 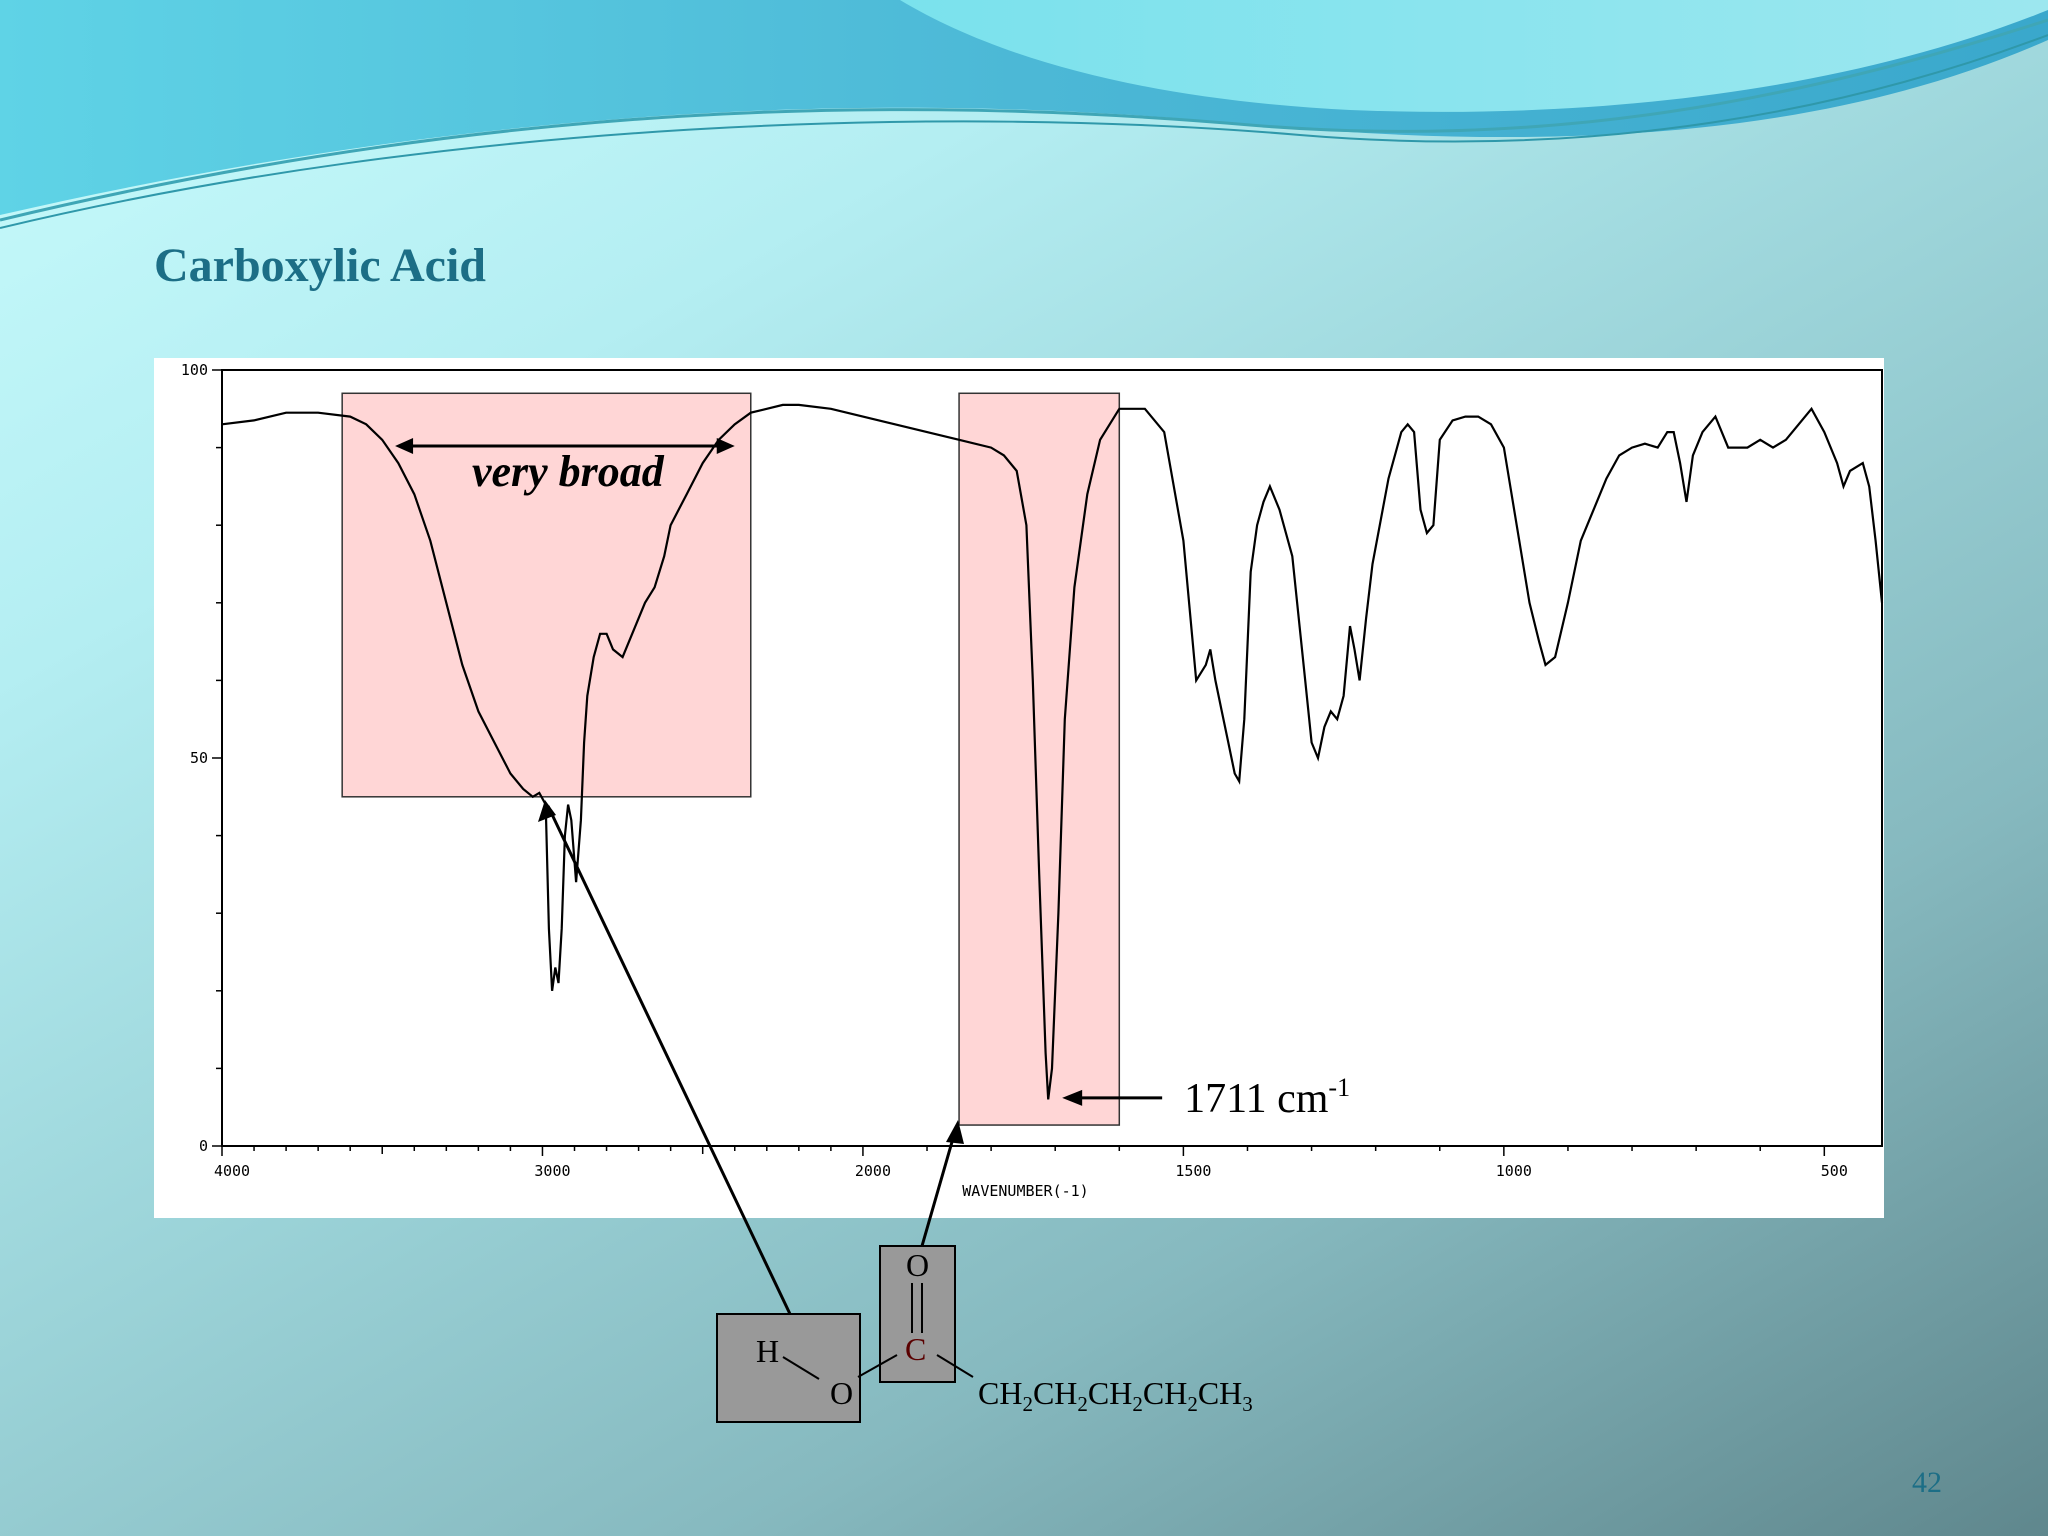 What do you see at coordinates (552, 1171) in the screenshot?
I see `x-tick-label: 3000` at bounding box center [552, 1171].